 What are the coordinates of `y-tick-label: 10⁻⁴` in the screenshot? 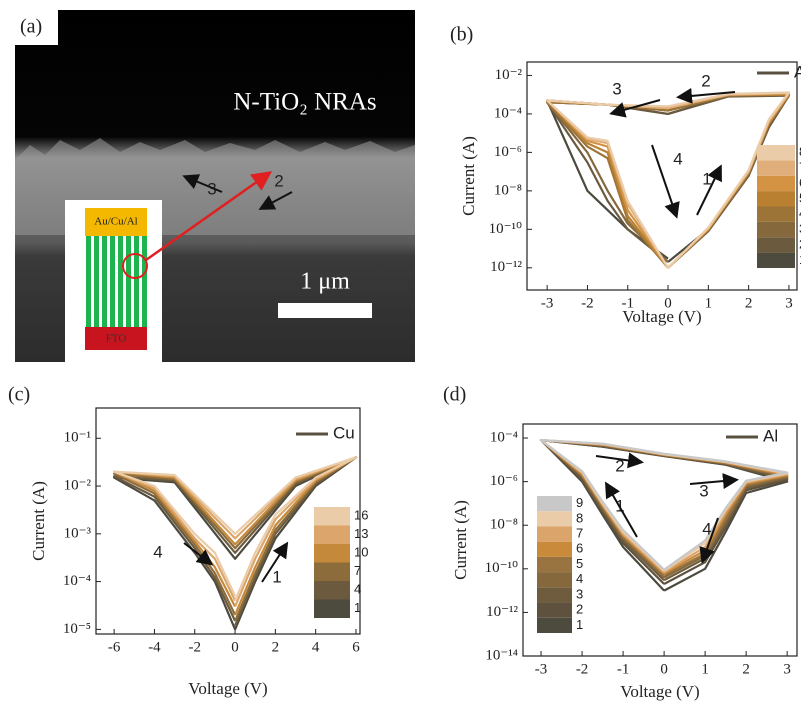 It's located at (504, 437).